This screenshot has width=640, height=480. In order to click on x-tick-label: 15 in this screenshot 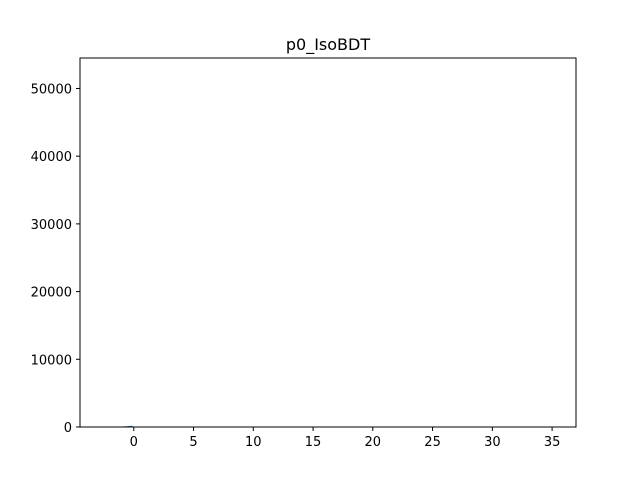, I will do `click(313, 442)`.